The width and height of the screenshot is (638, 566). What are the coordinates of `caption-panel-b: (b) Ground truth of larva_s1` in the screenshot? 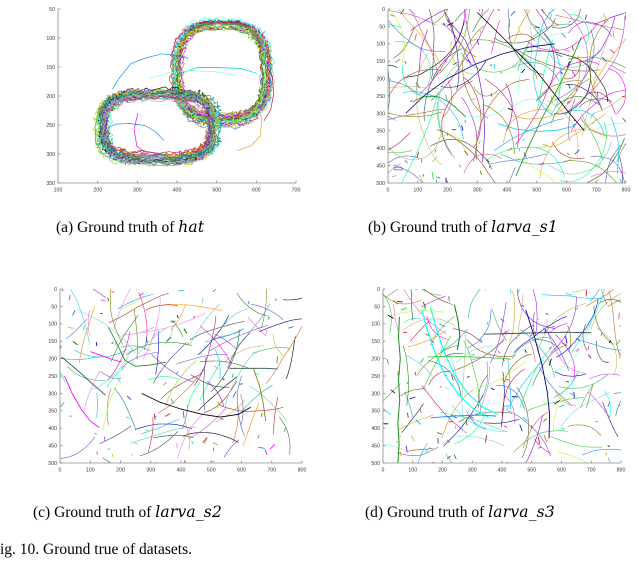 It's located at (463, 227).